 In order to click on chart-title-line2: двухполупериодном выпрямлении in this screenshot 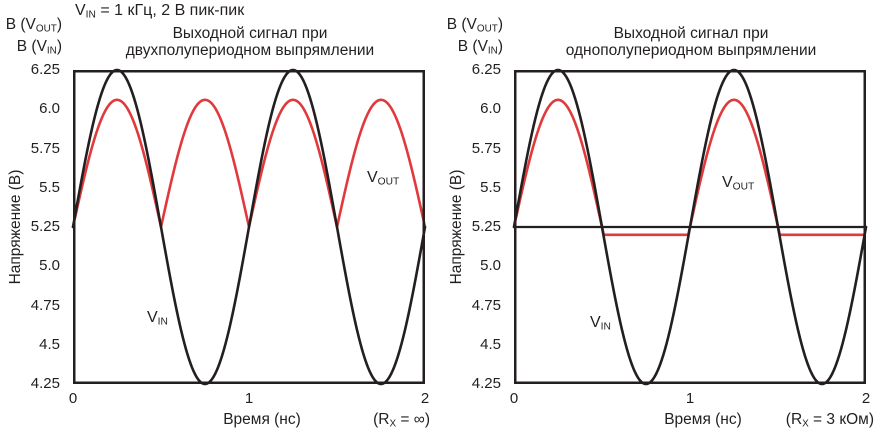, I will do `click(250, 50)`.